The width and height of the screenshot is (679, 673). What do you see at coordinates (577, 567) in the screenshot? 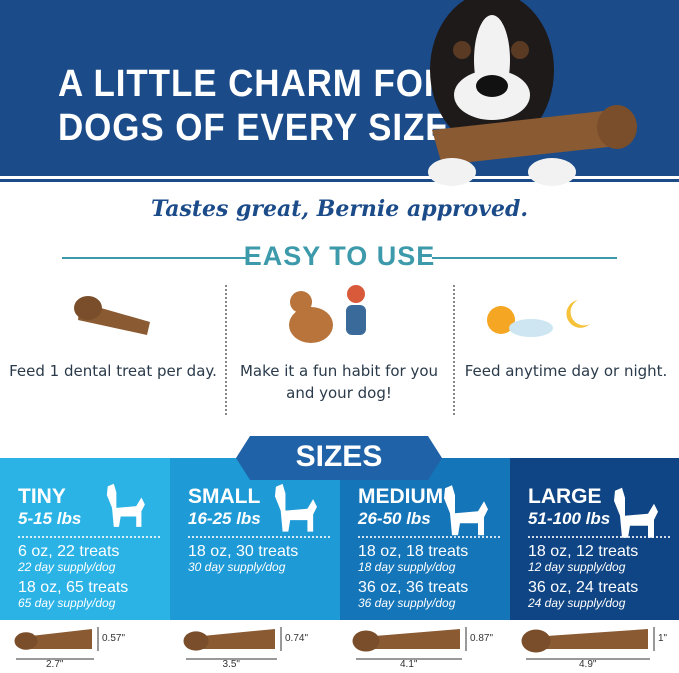
I see `supply-duration: 12 day supply/dog` at bounding box center [577, 567].